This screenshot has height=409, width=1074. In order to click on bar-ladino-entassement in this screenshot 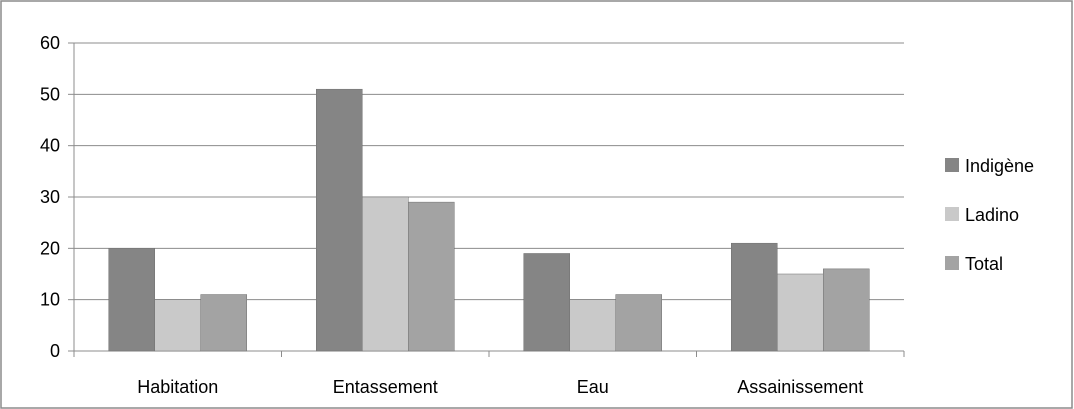, I will do `click(385, 274)`.